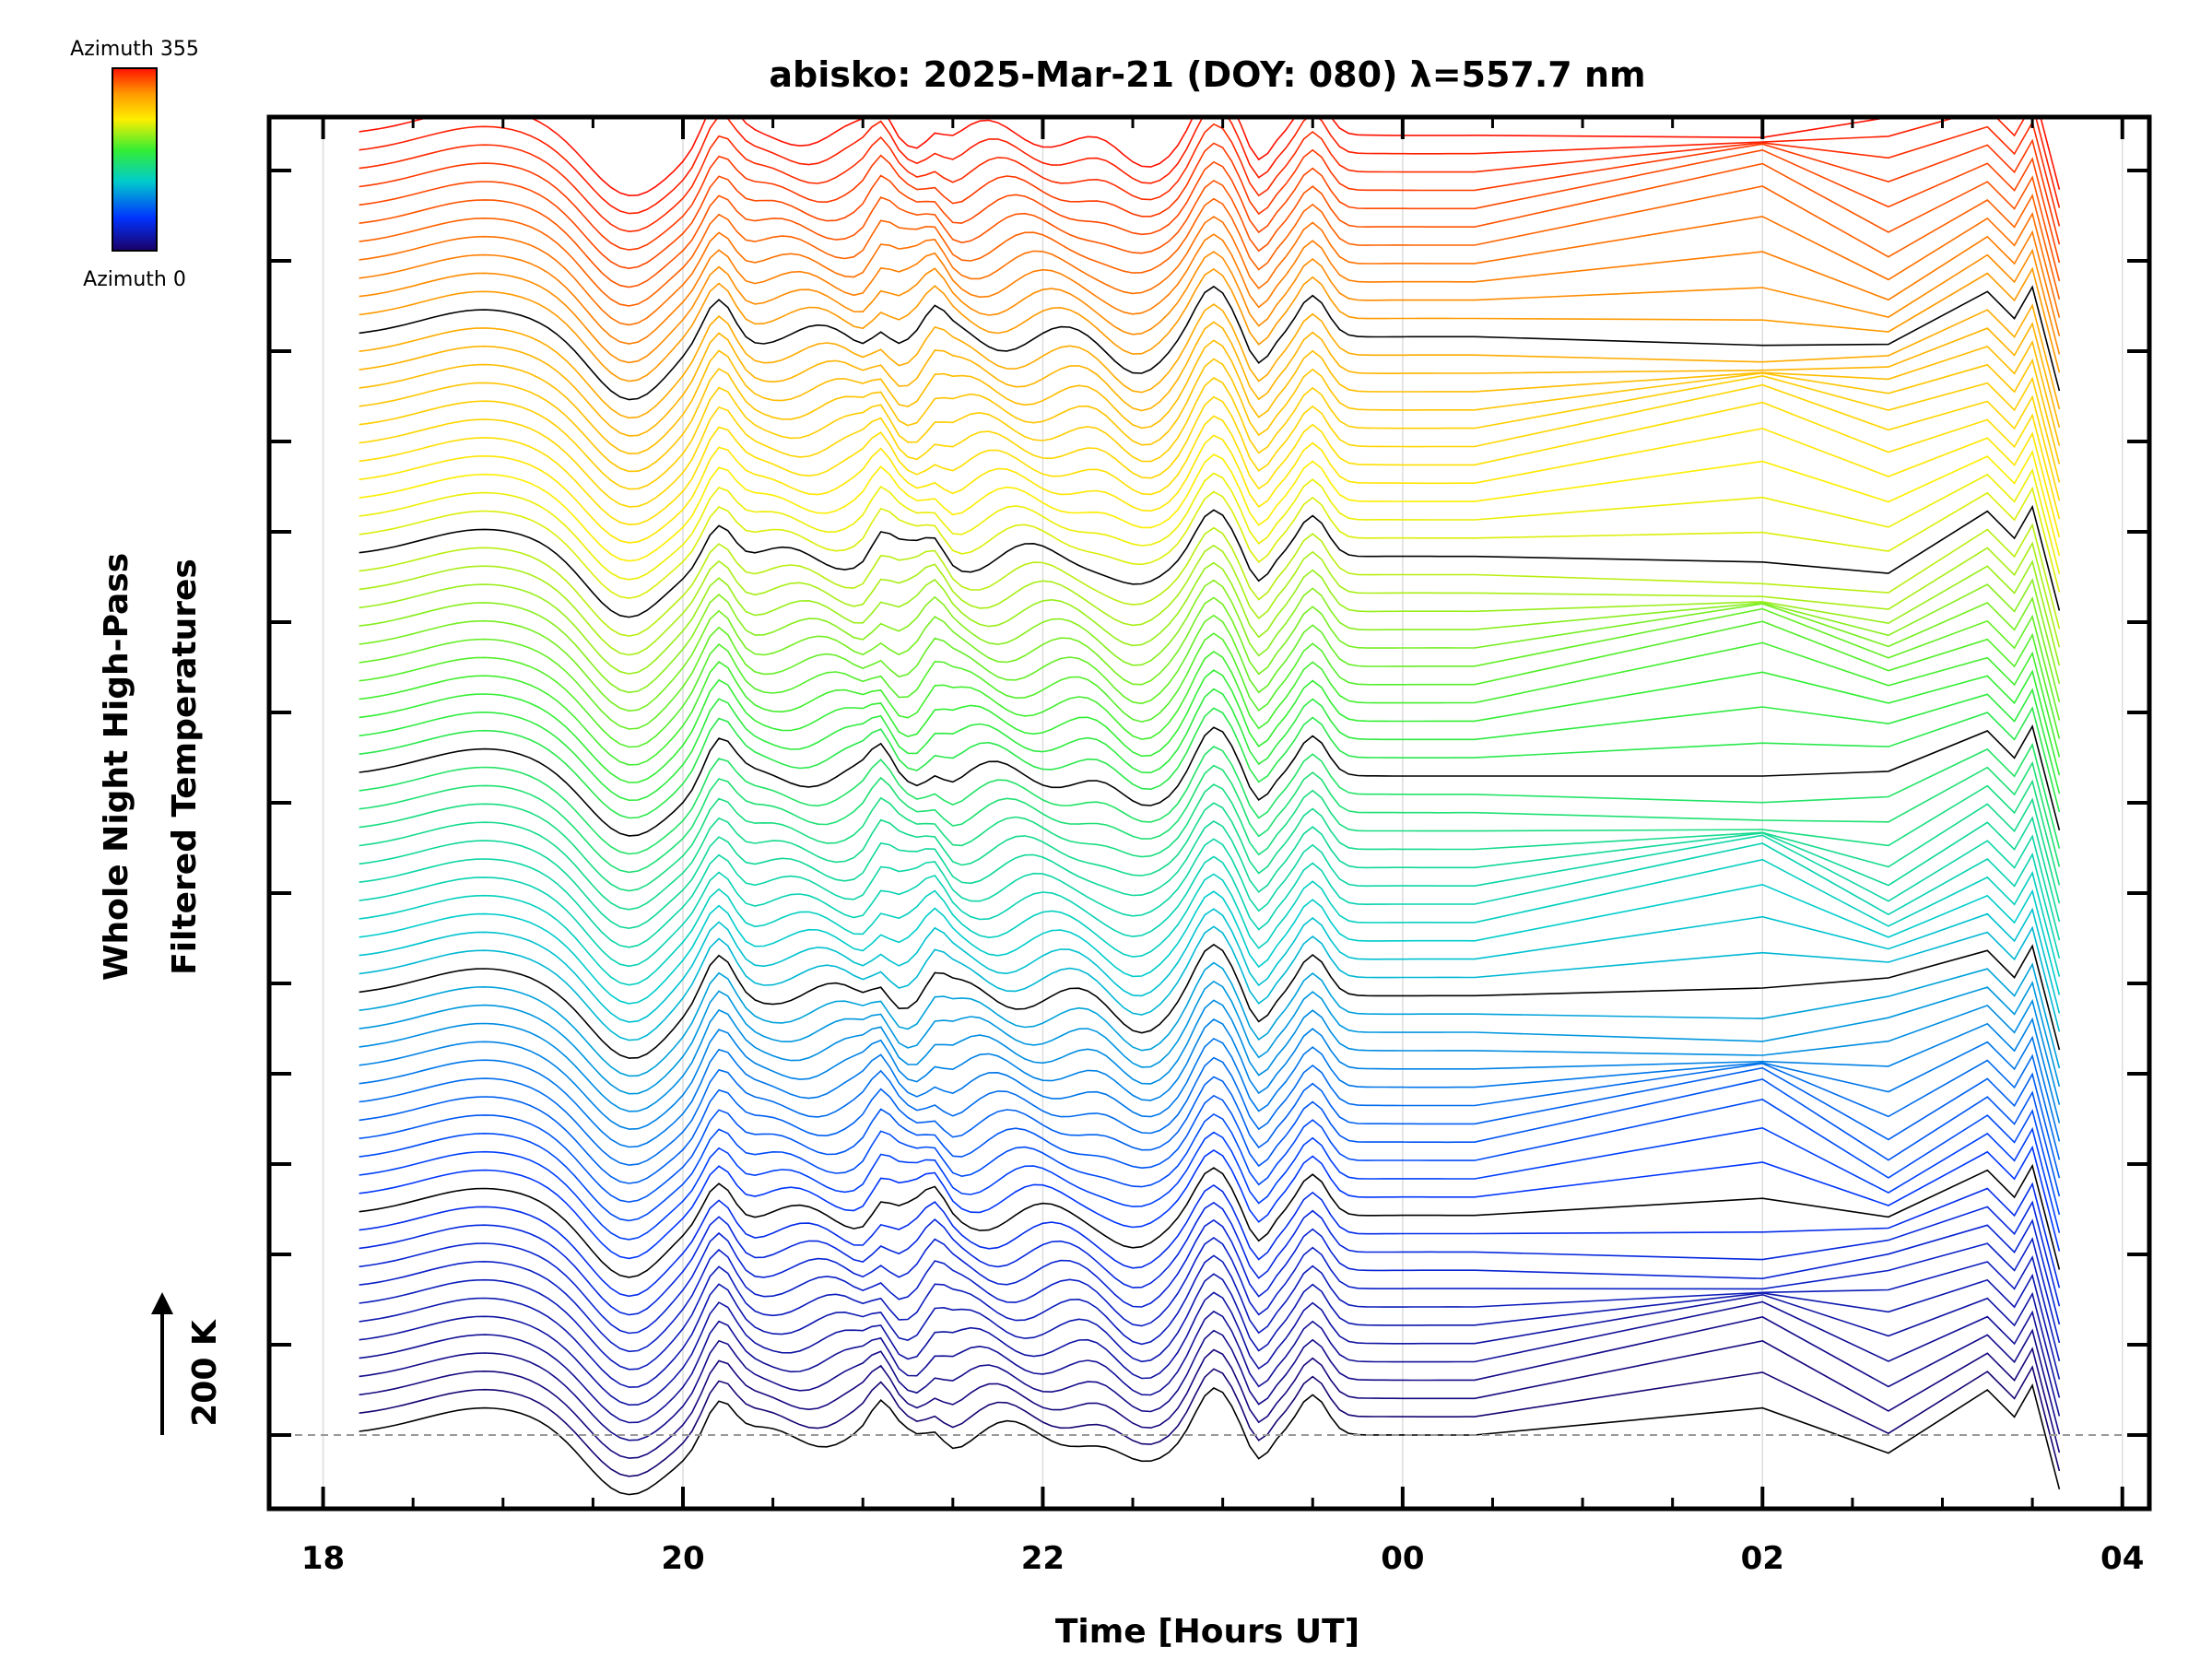  I want to click on scale-bar-arrowhead, so click(162, 1303).